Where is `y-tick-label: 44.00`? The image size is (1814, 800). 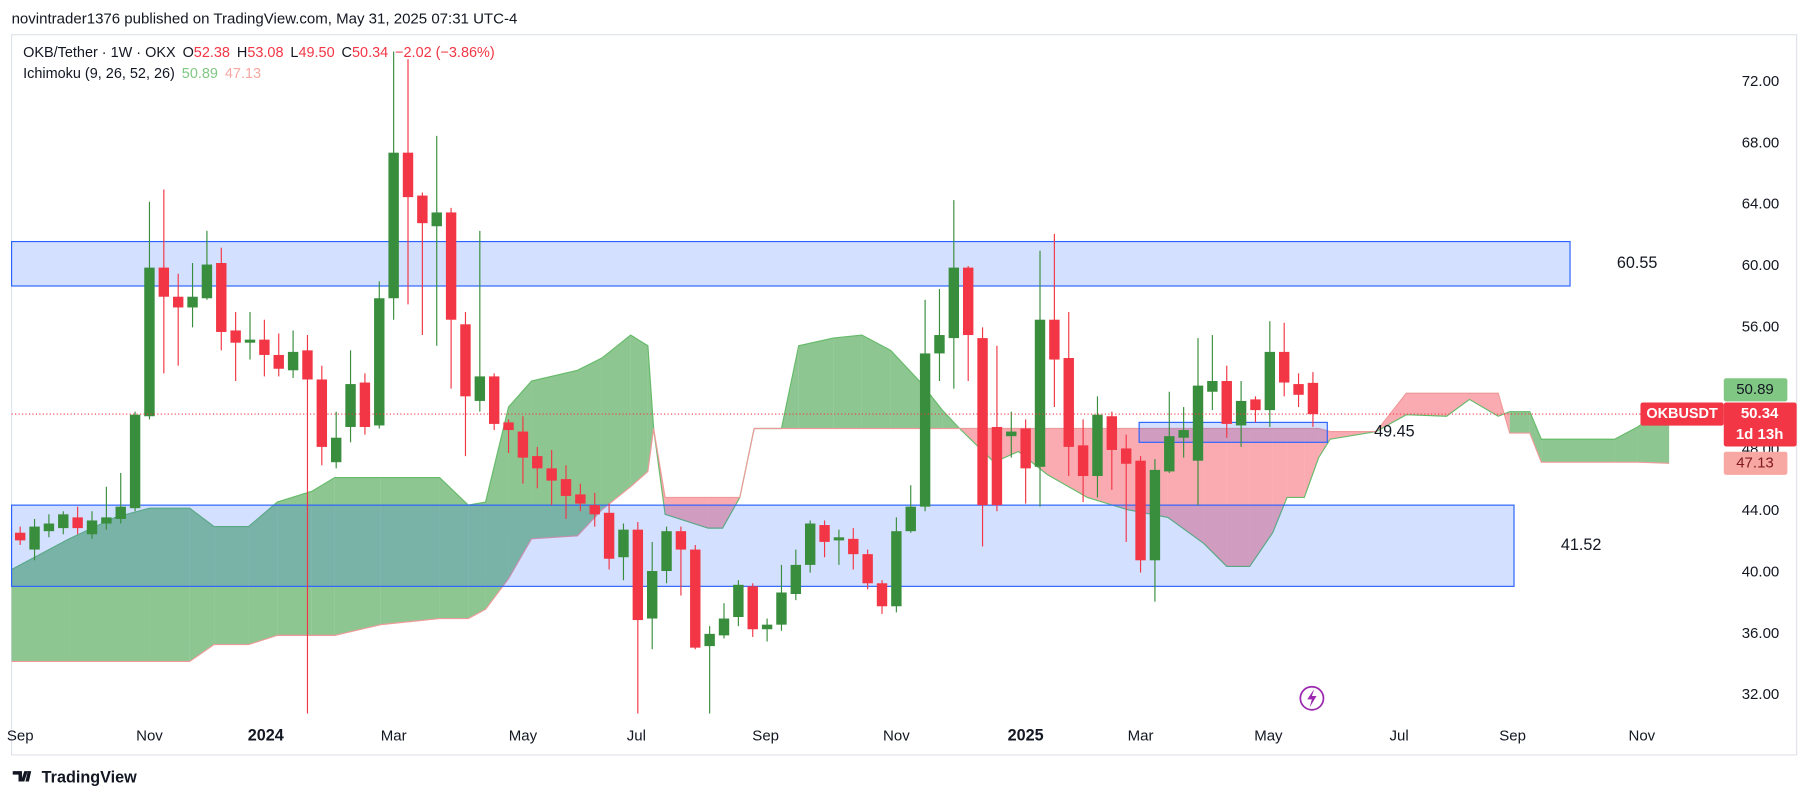 y-tick-label: 44.00 is located at coordinates (1761, 510).